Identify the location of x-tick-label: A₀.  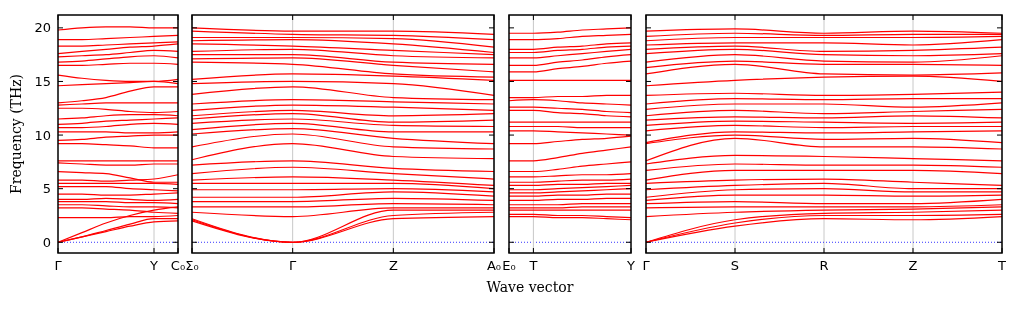
(494, 265).